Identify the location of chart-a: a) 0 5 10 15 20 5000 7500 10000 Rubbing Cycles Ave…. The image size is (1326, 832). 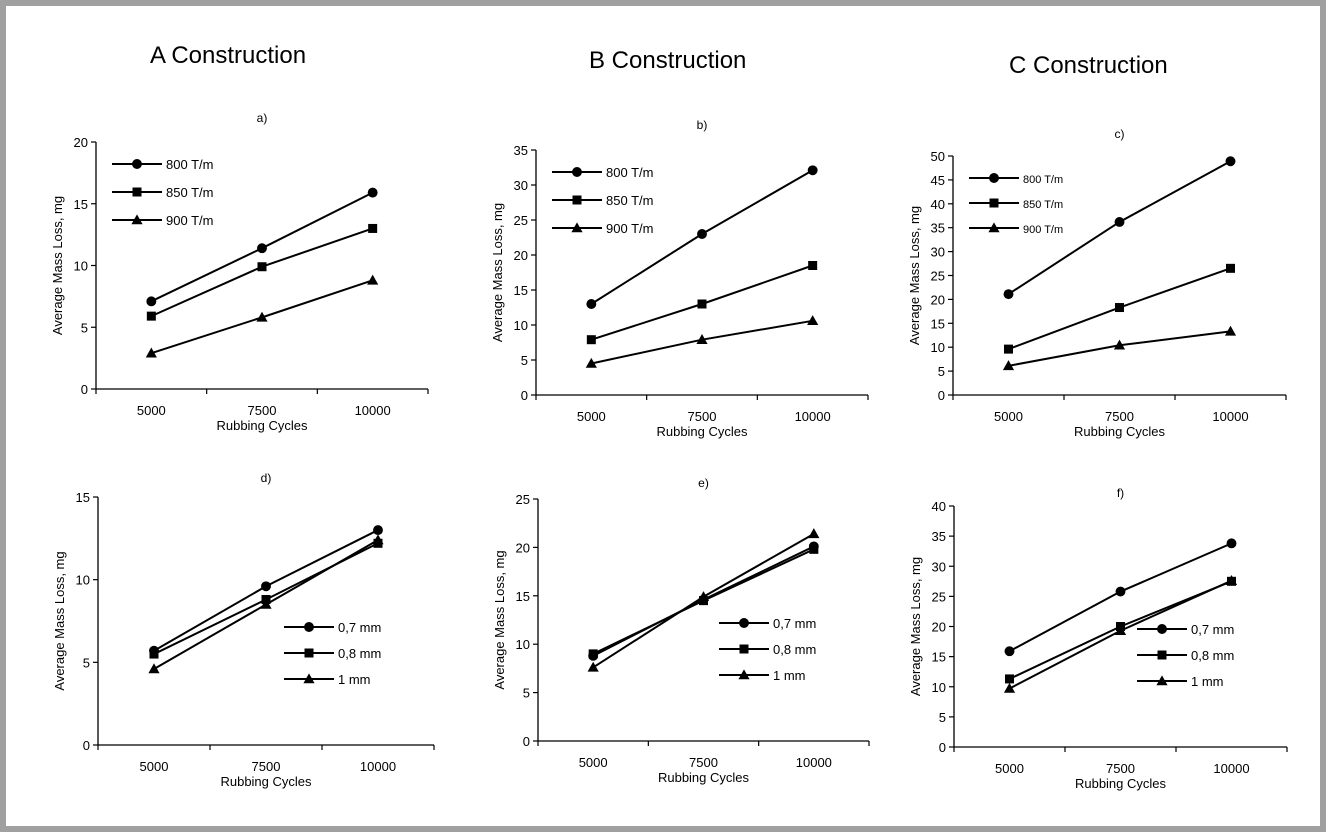
(239, 272).